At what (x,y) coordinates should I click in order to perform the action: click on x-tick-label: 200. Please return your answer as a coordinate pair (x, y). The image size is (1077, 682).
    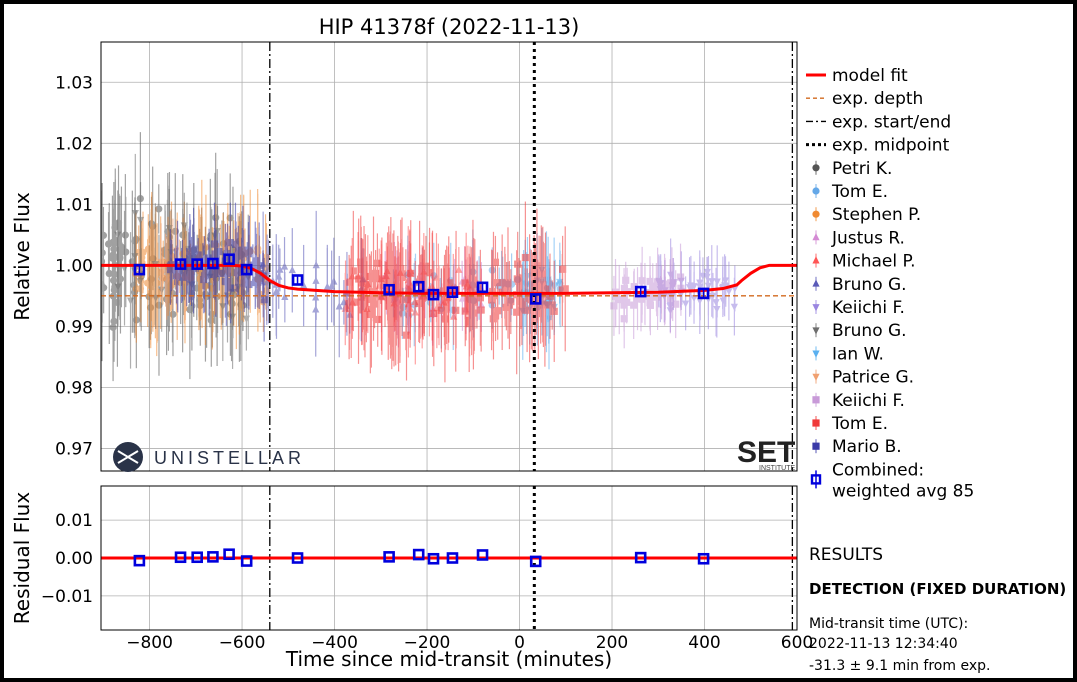
    Looking at the image, I should click on (612, 643).